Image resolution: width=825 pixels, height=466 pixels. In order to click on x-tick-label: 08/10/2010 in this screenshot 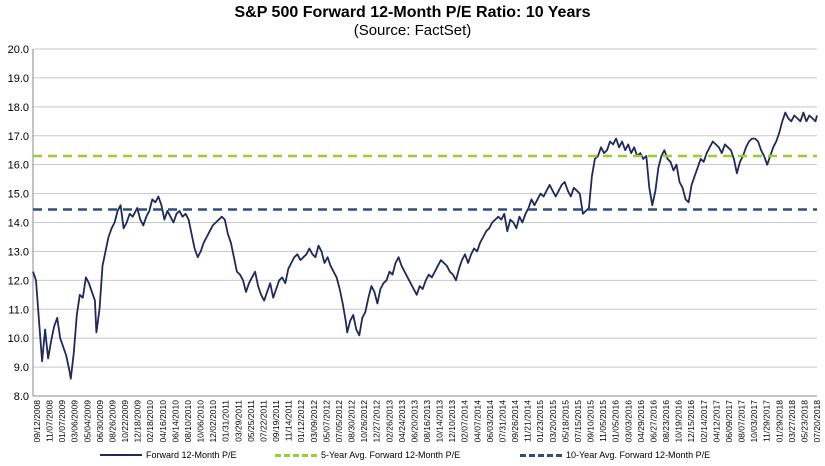, I will do `click(188, 421)`.